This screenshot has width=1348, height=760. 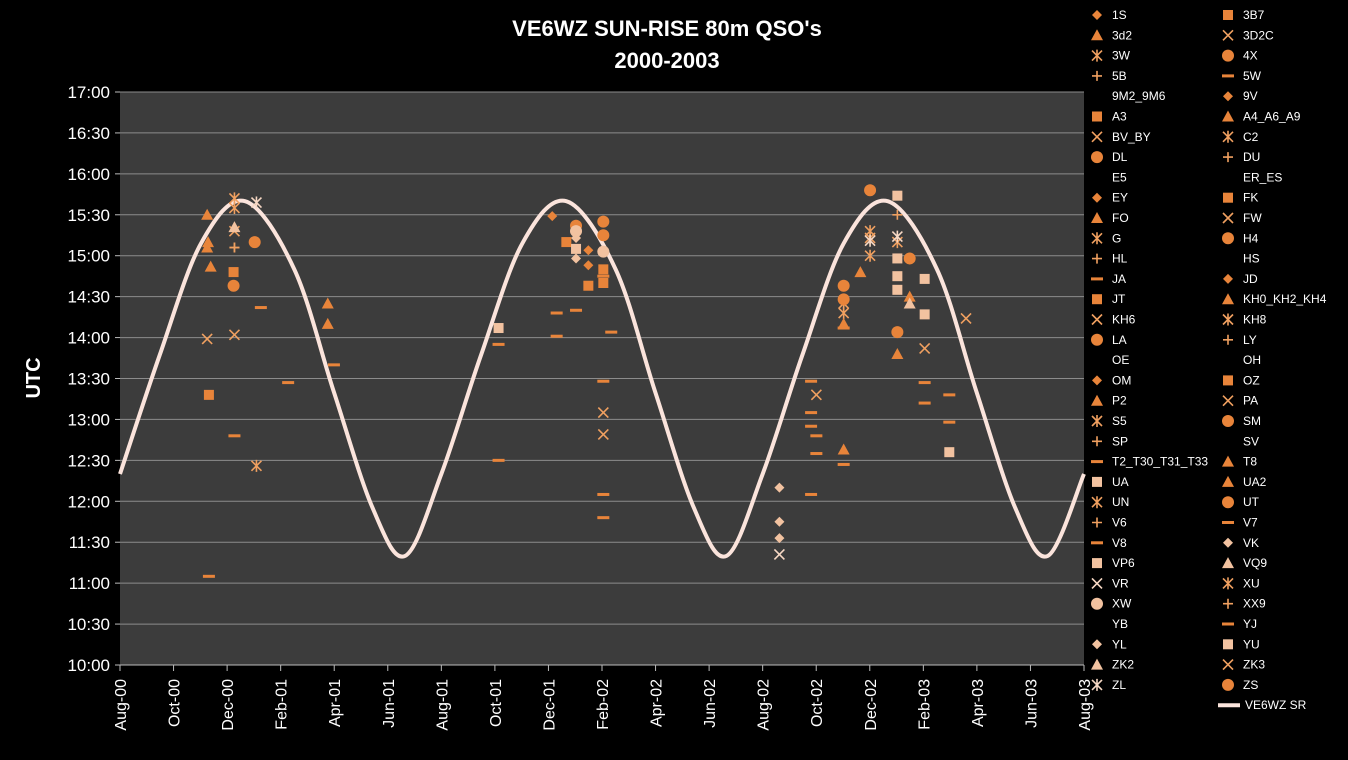 I want to click on legend-label: 3W, so click(x=1121, y=56).